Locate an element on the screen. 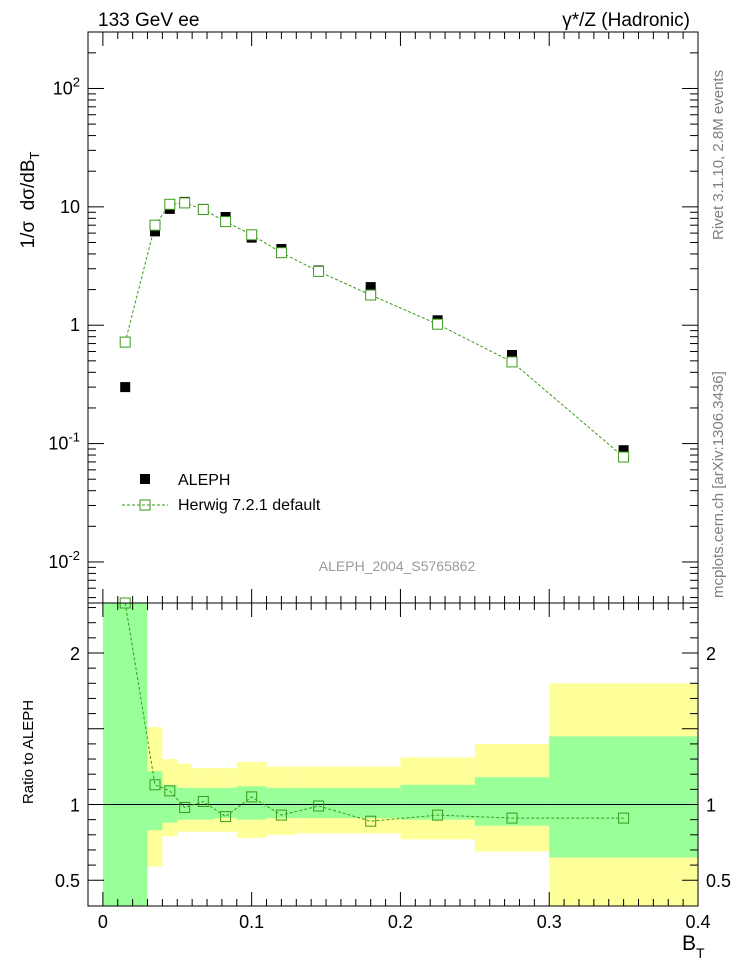  x-axis-title: BT is located at coordinates (693, 946).